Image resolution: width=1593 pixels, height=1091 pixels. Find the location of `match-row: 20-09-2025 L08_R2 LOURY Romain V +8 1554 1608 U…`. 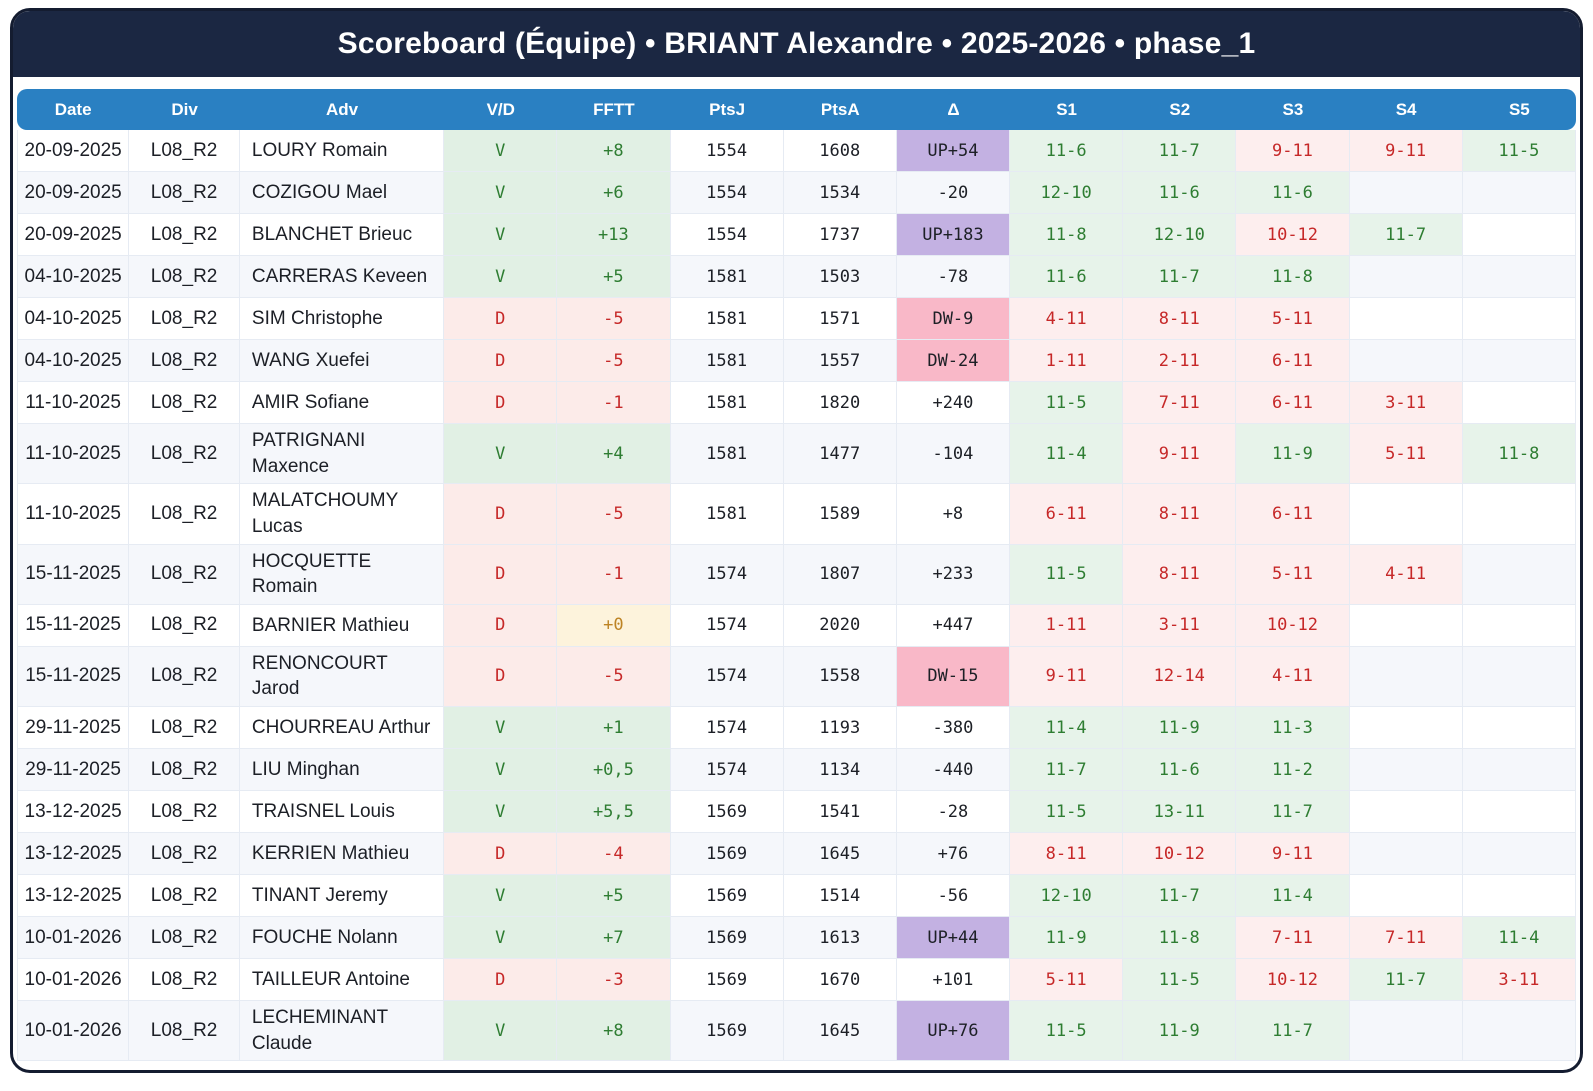

match-row: 20-09-2025 L08_R2 LOURY Romain V +8 1554 1608 U… is located at coordinates (796, 151).